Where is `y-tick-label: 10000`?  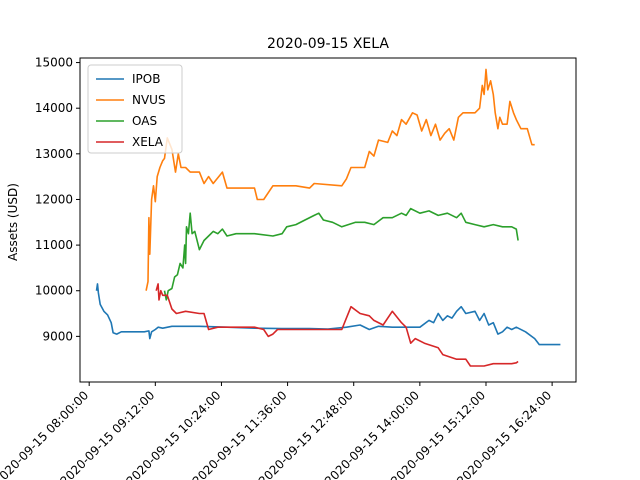 y-tick-label: 10000 is located at coordinates (54, 291).